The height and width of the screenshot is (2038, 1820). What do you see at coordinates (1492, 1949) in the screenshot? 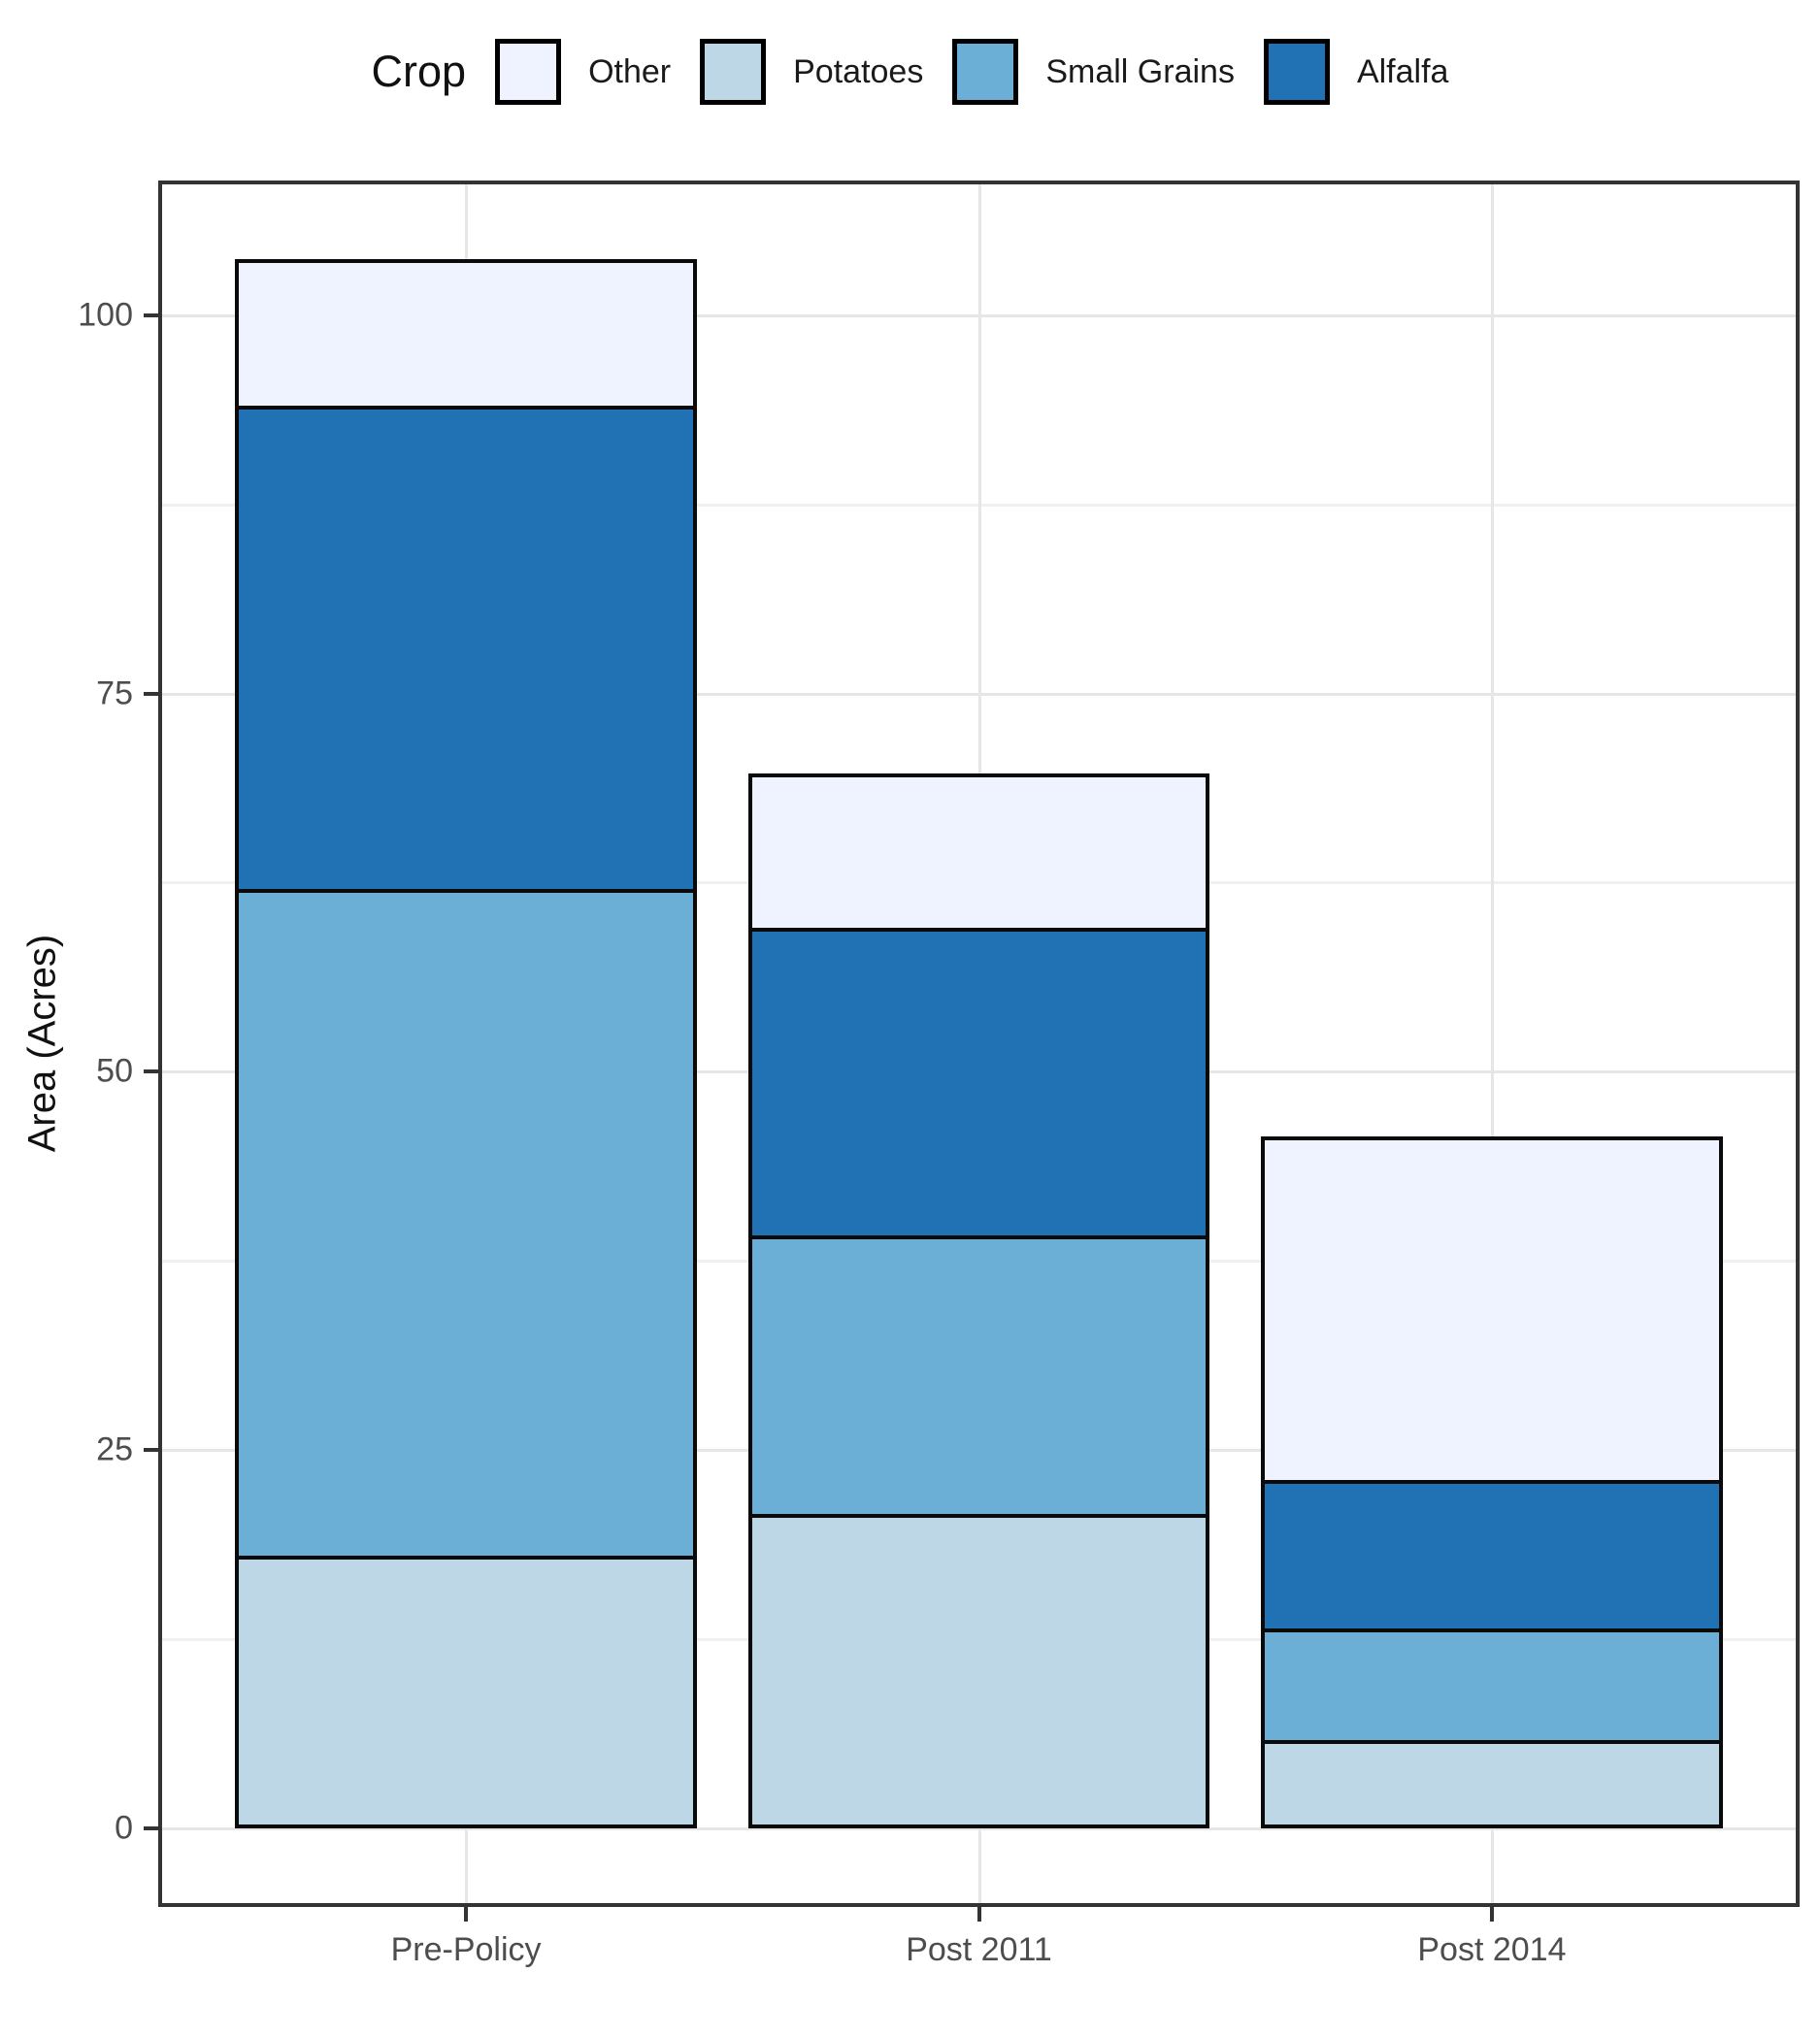
I see `x-tick-label: Post 2014` at bounding box center [1492, 1949].